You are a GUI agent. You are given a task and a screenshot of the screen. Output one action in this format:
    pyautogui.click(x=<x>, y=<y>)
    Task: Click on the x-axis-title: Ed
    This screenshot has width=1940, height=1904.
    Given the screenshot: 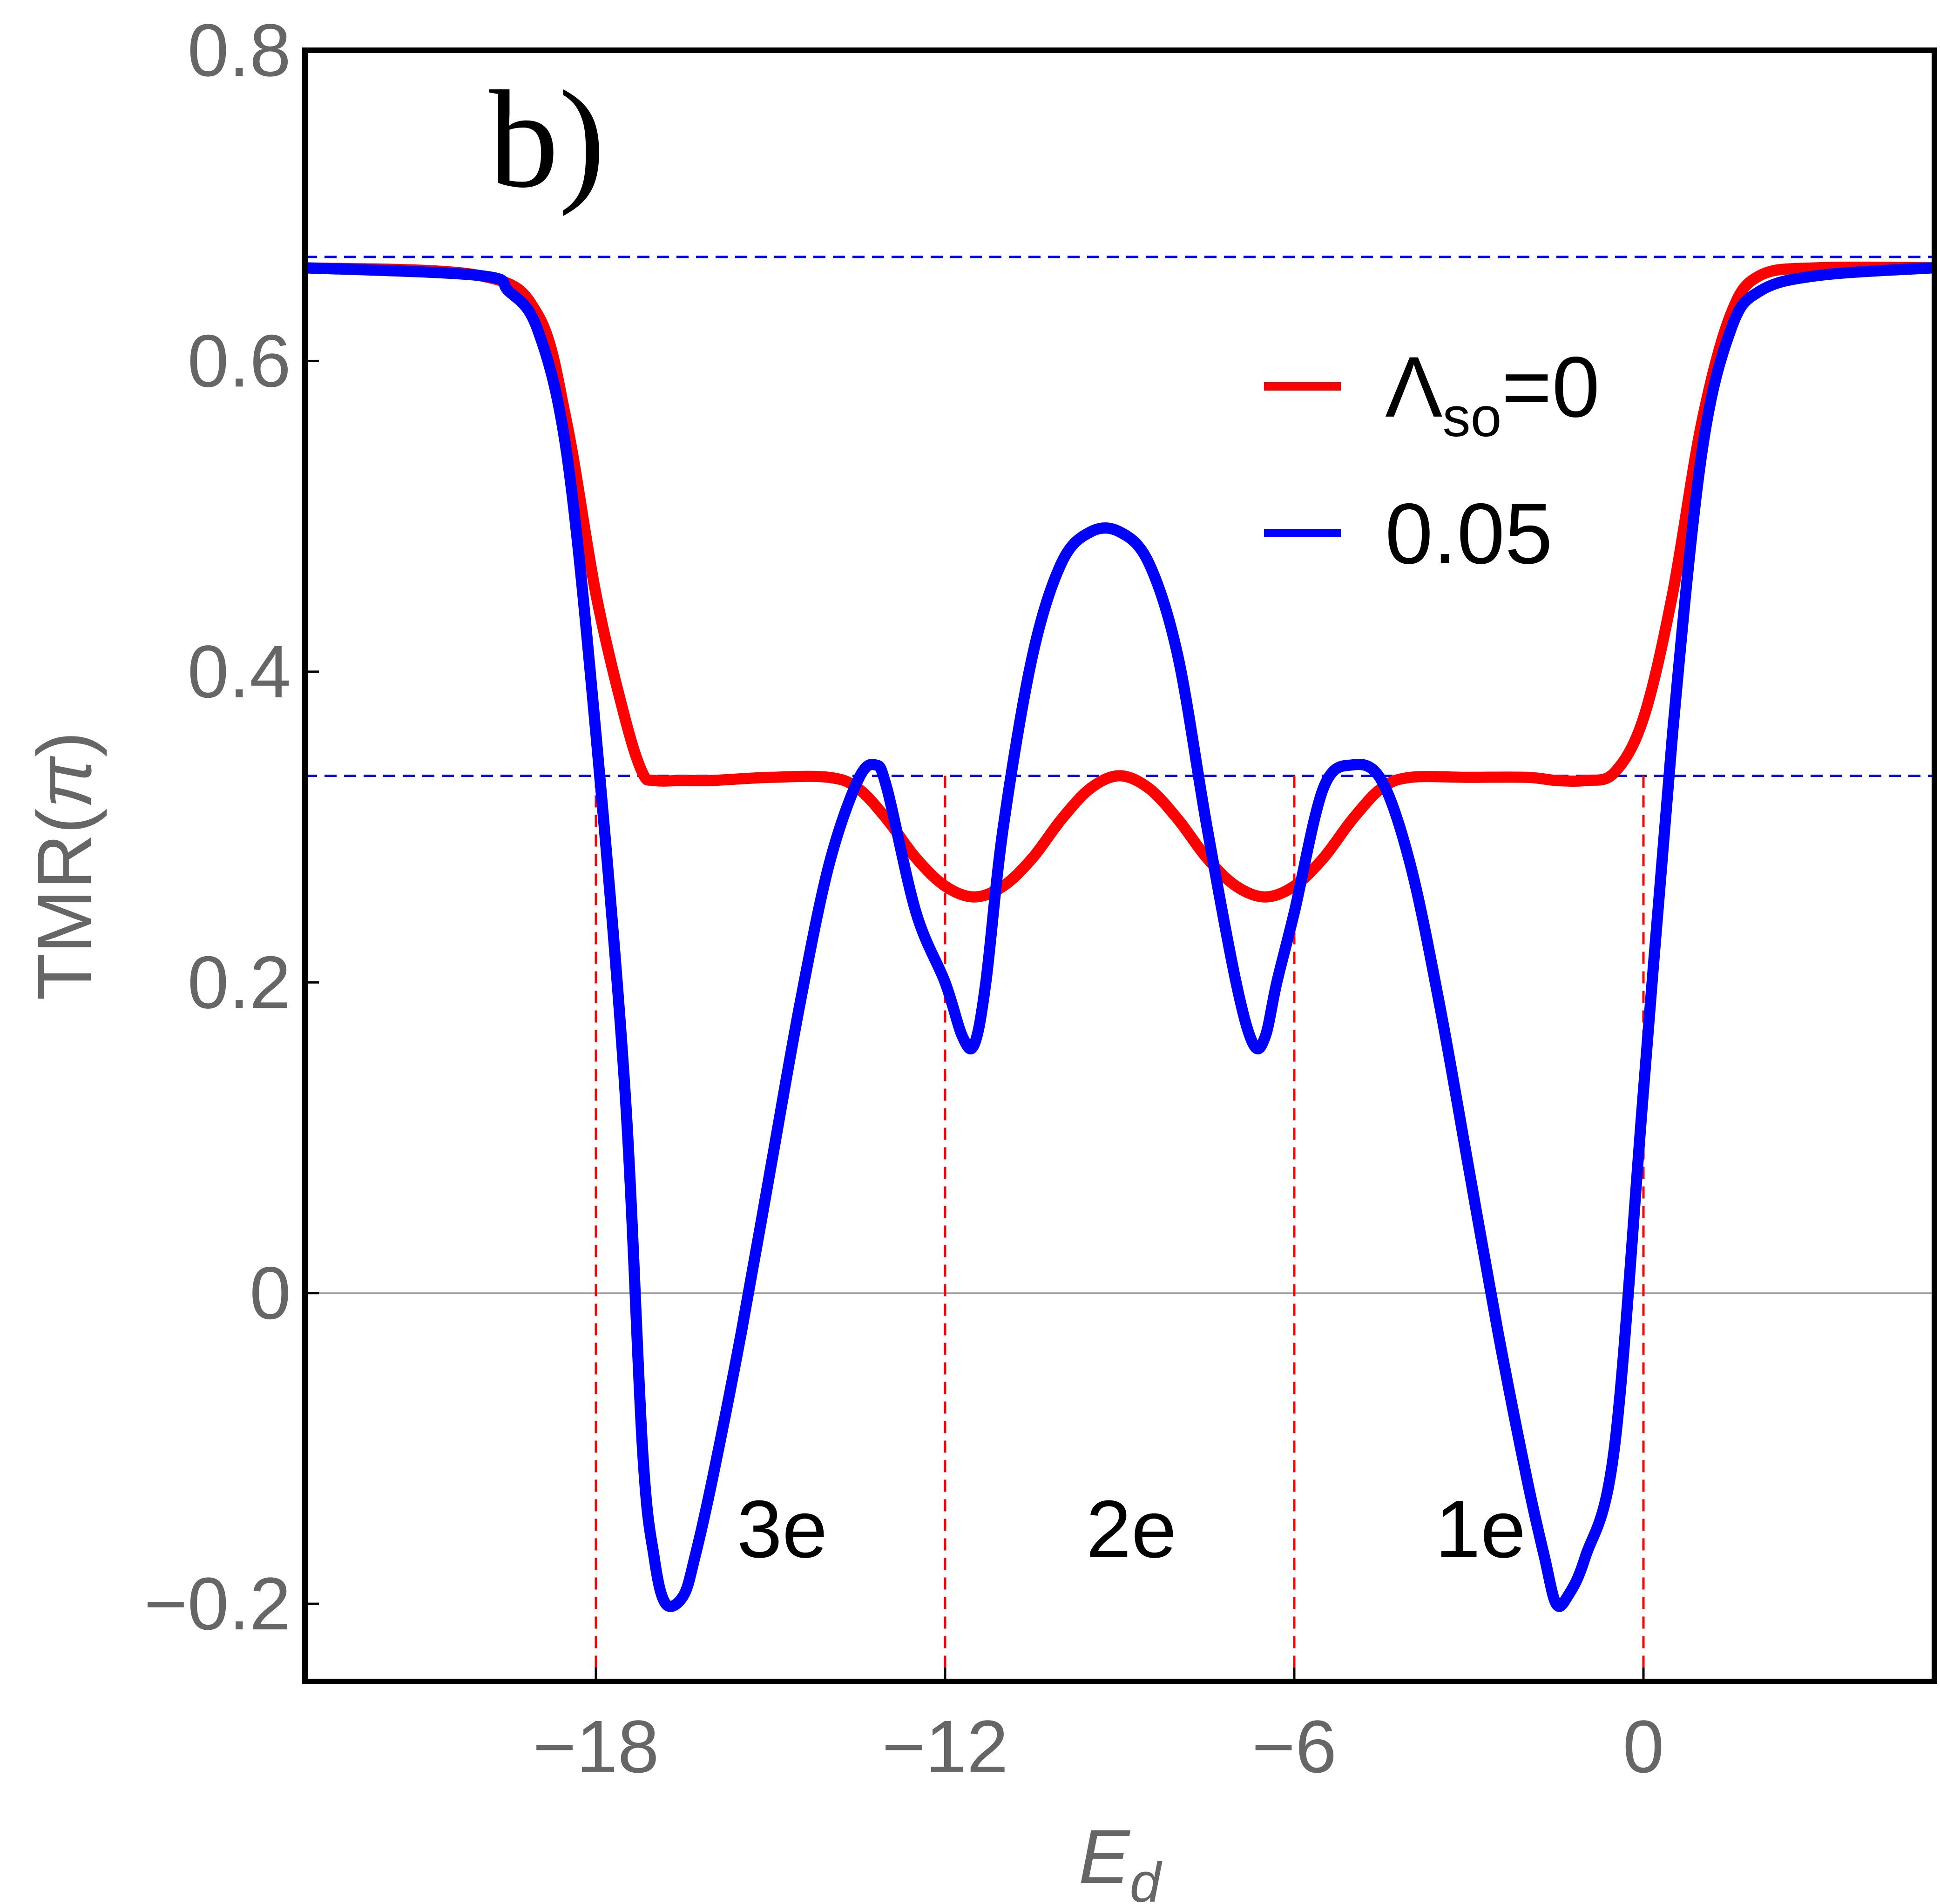 What is the action you would take?
    pyautogui.click(x=1121, y=1859)
    